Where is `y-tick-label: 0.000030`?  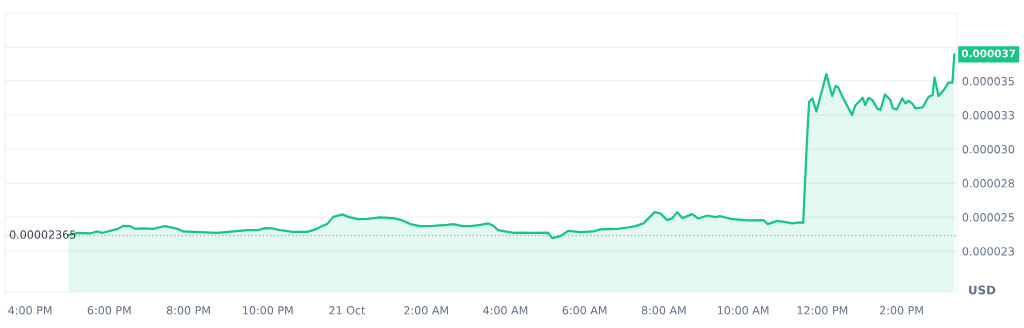 y-tick-label: 0.000030 is located at coordinates (988, 149).